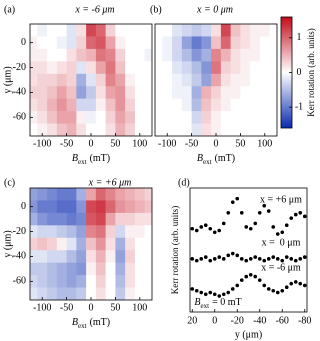 Image resolution: width=320 pixels, height=341 pixels. What do you see at coordinates (91, 244) in the screenshot?
I see `heatmap` at bounding box center [91, 244].